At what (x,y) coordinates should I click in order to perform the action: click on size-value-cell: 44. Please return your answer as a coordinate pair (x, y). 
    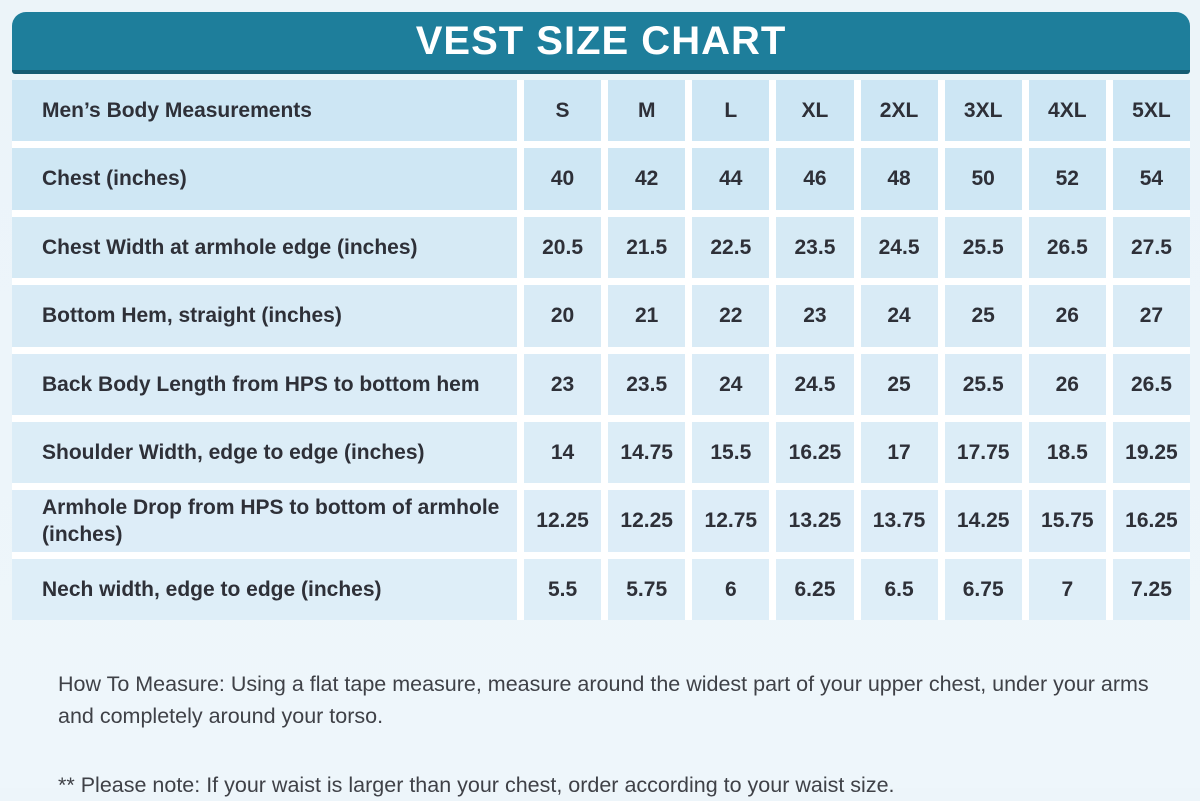
    Looking at the image, I should click on (731, 179).